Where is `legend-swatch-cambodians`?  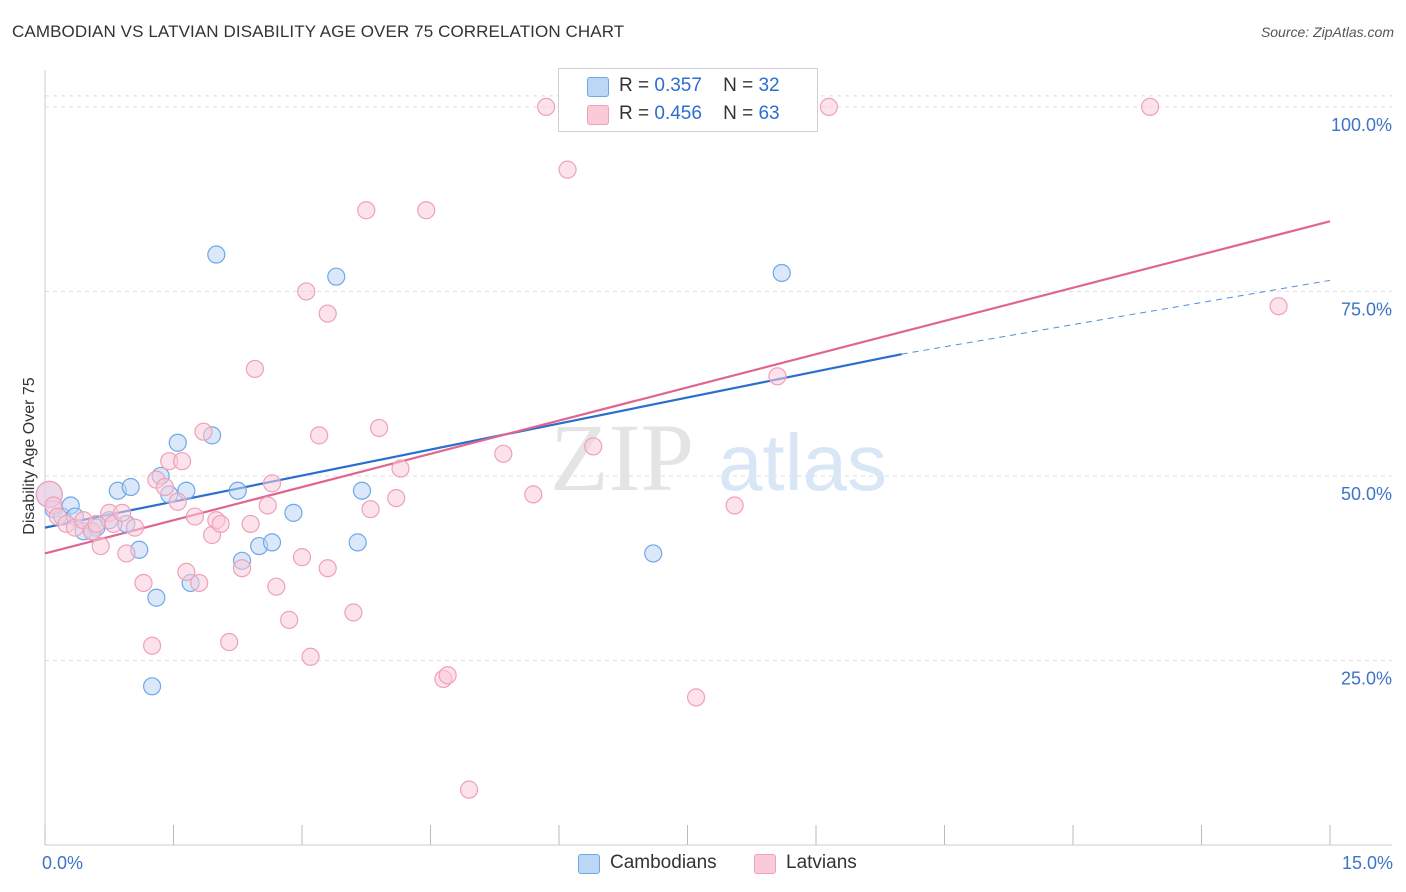
legend-swatch-cambodians is located at coordinates (598, 87).